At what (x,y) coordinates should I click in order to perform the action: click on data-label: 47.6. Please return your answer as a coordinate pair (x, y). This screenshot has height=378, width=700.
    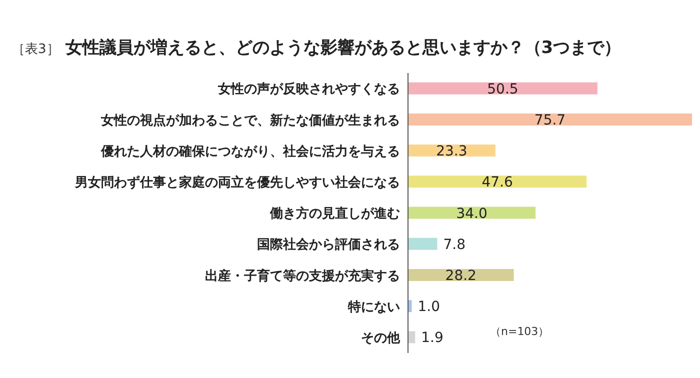
    Looking at the image, I should click on (497, 182).